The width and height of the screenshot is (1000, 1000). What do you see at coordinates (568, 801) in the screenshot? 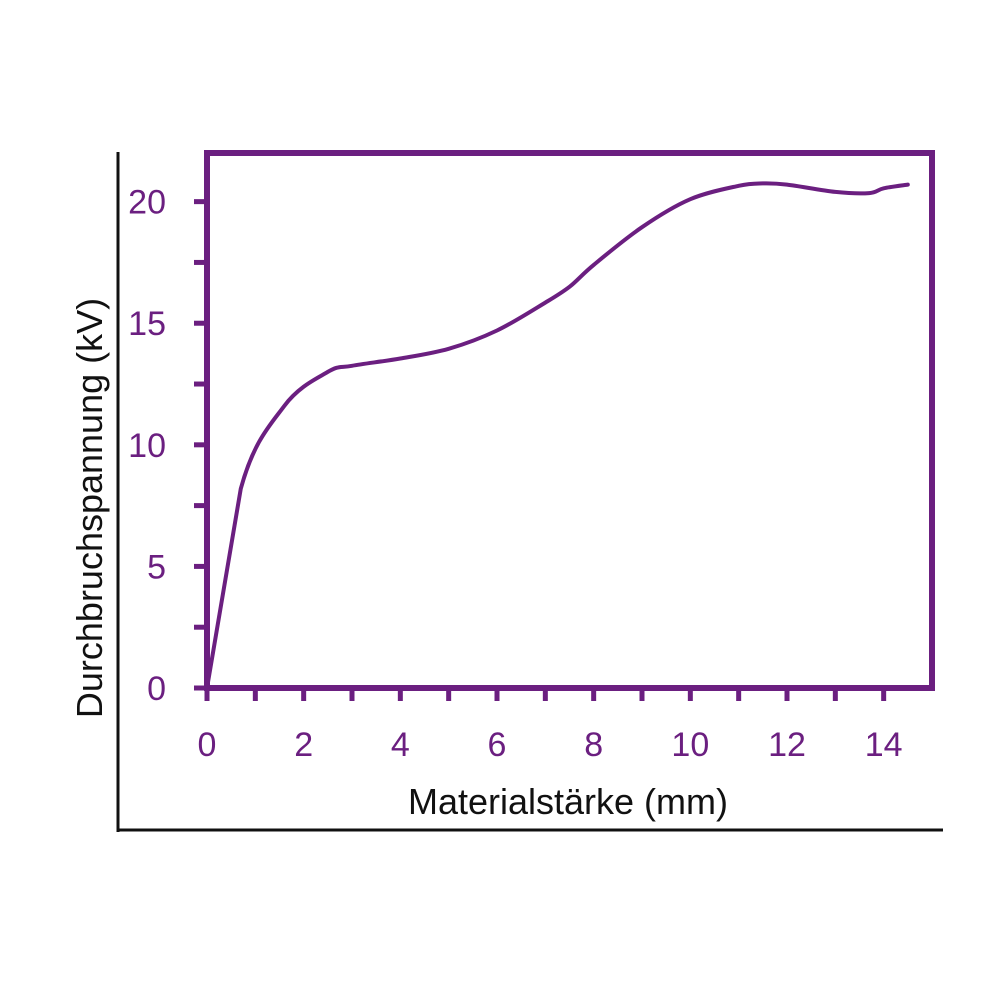
I see `x-axis-title: Materialstärke (mm)` at bounding box center [568, 801].